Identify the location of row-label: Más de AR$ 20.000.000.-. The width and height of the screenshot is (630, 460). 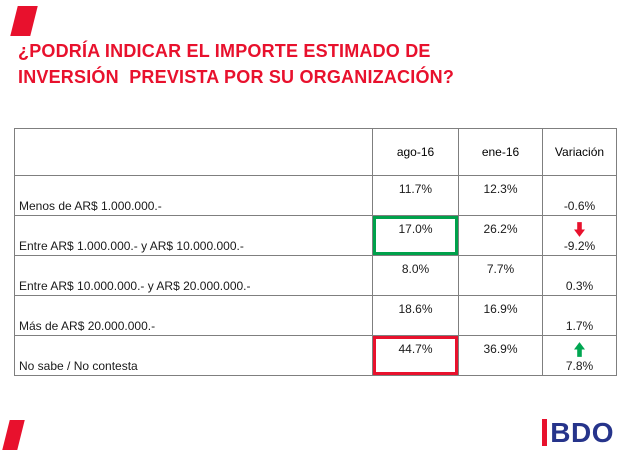
(193, 315).